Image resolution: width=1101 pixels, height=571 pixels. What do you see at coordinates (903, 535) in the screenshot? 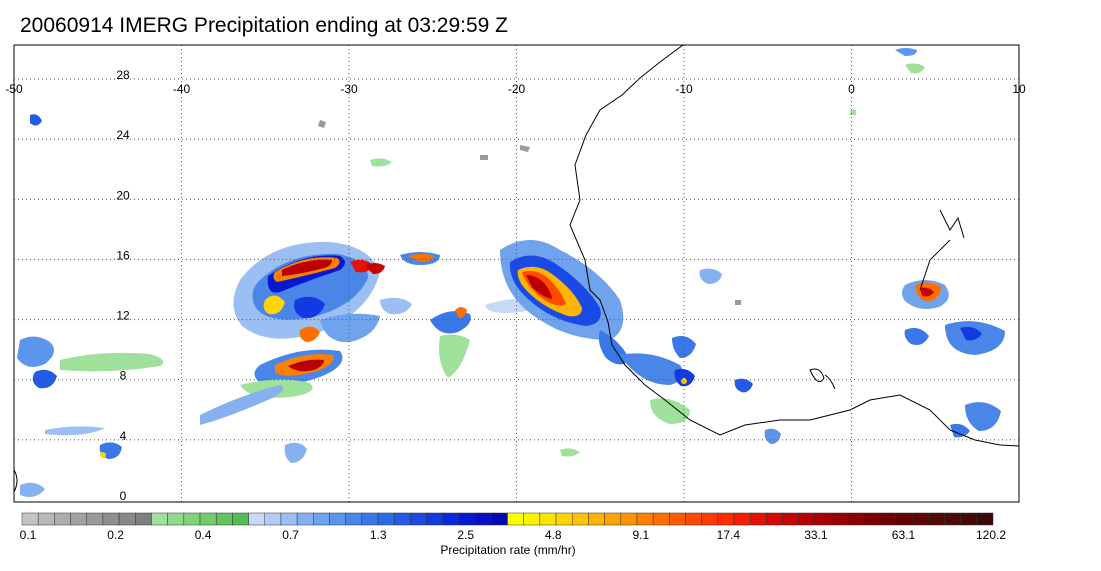
I see `colorbar-tick-label: 63.1` at bounding box center [903, 535].